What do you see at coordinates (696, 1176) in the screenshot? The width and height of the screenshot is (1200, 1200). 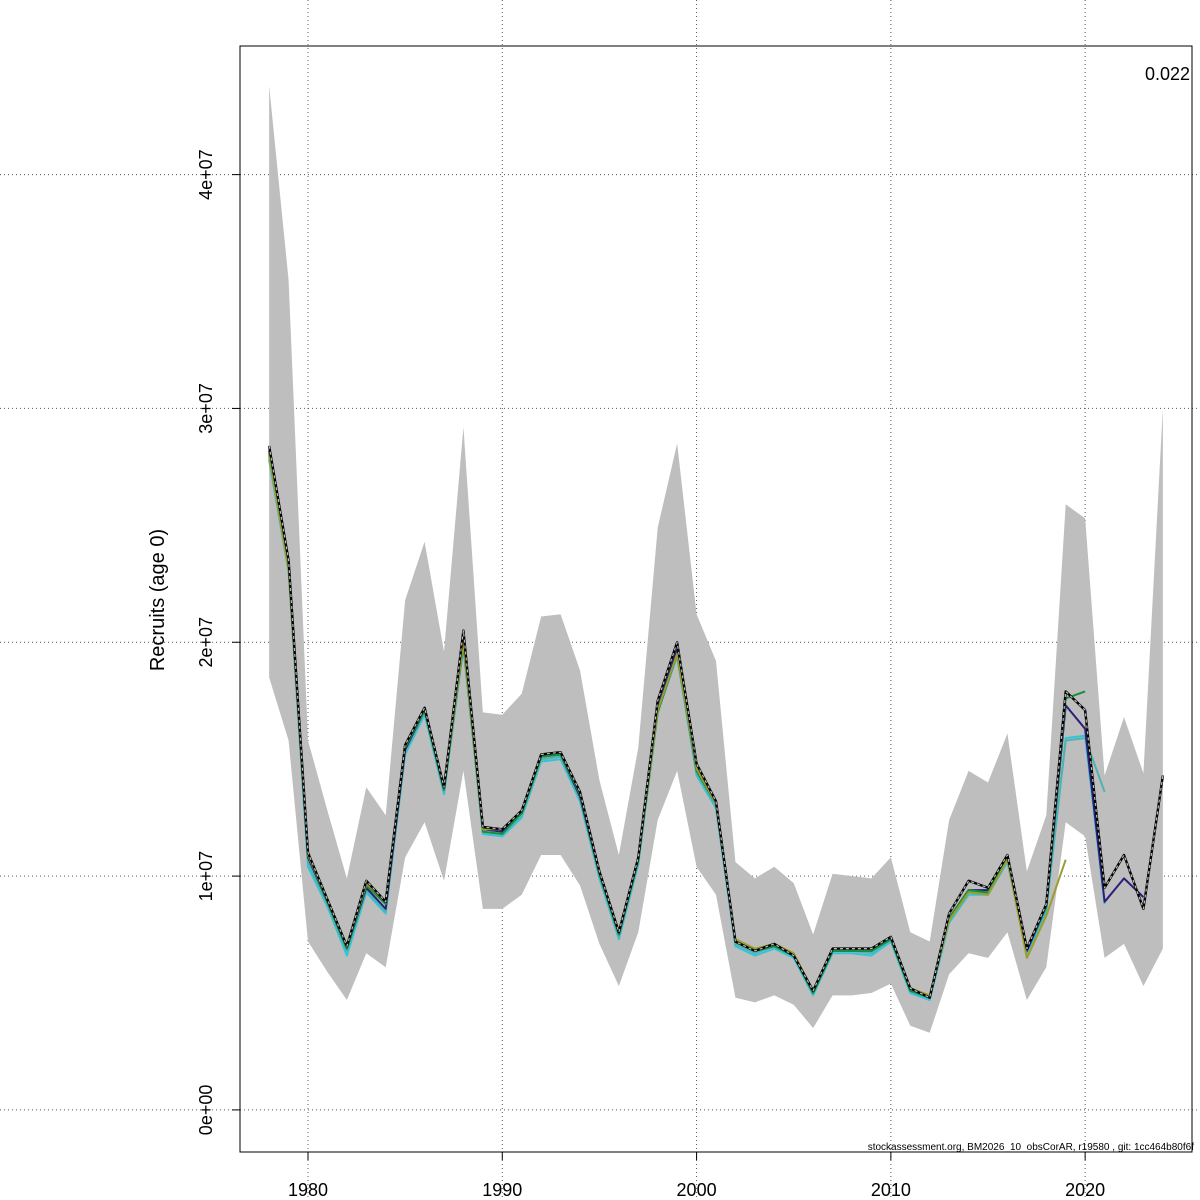 I see `x-axis: 1980 1990 2000 2010 2020` at bounding box center [696, 1176].